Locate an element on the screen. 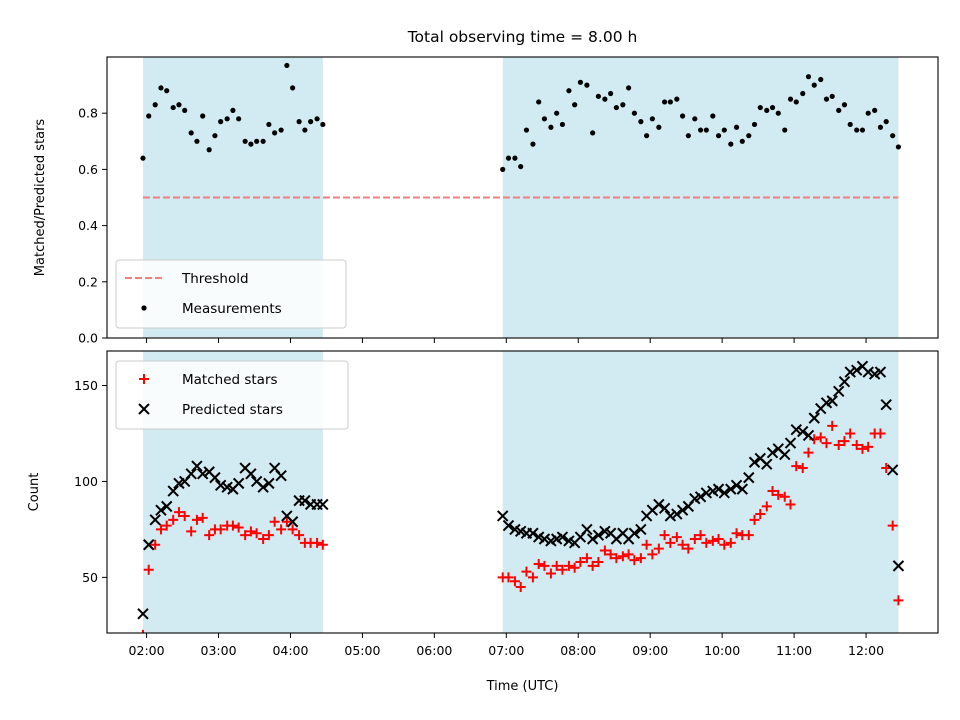 Image resolution: width=960 pixels, height=720 pixels. legend-swatch-measurements is located at coordinates (144, 308).